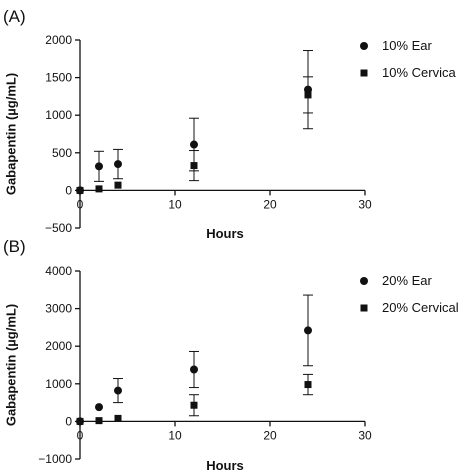 The width and height of the screenshot is (474, 474). Describe the element at coordinates (58, 309) in the screenshot. I see `y-tick-label: 3000` at that location.